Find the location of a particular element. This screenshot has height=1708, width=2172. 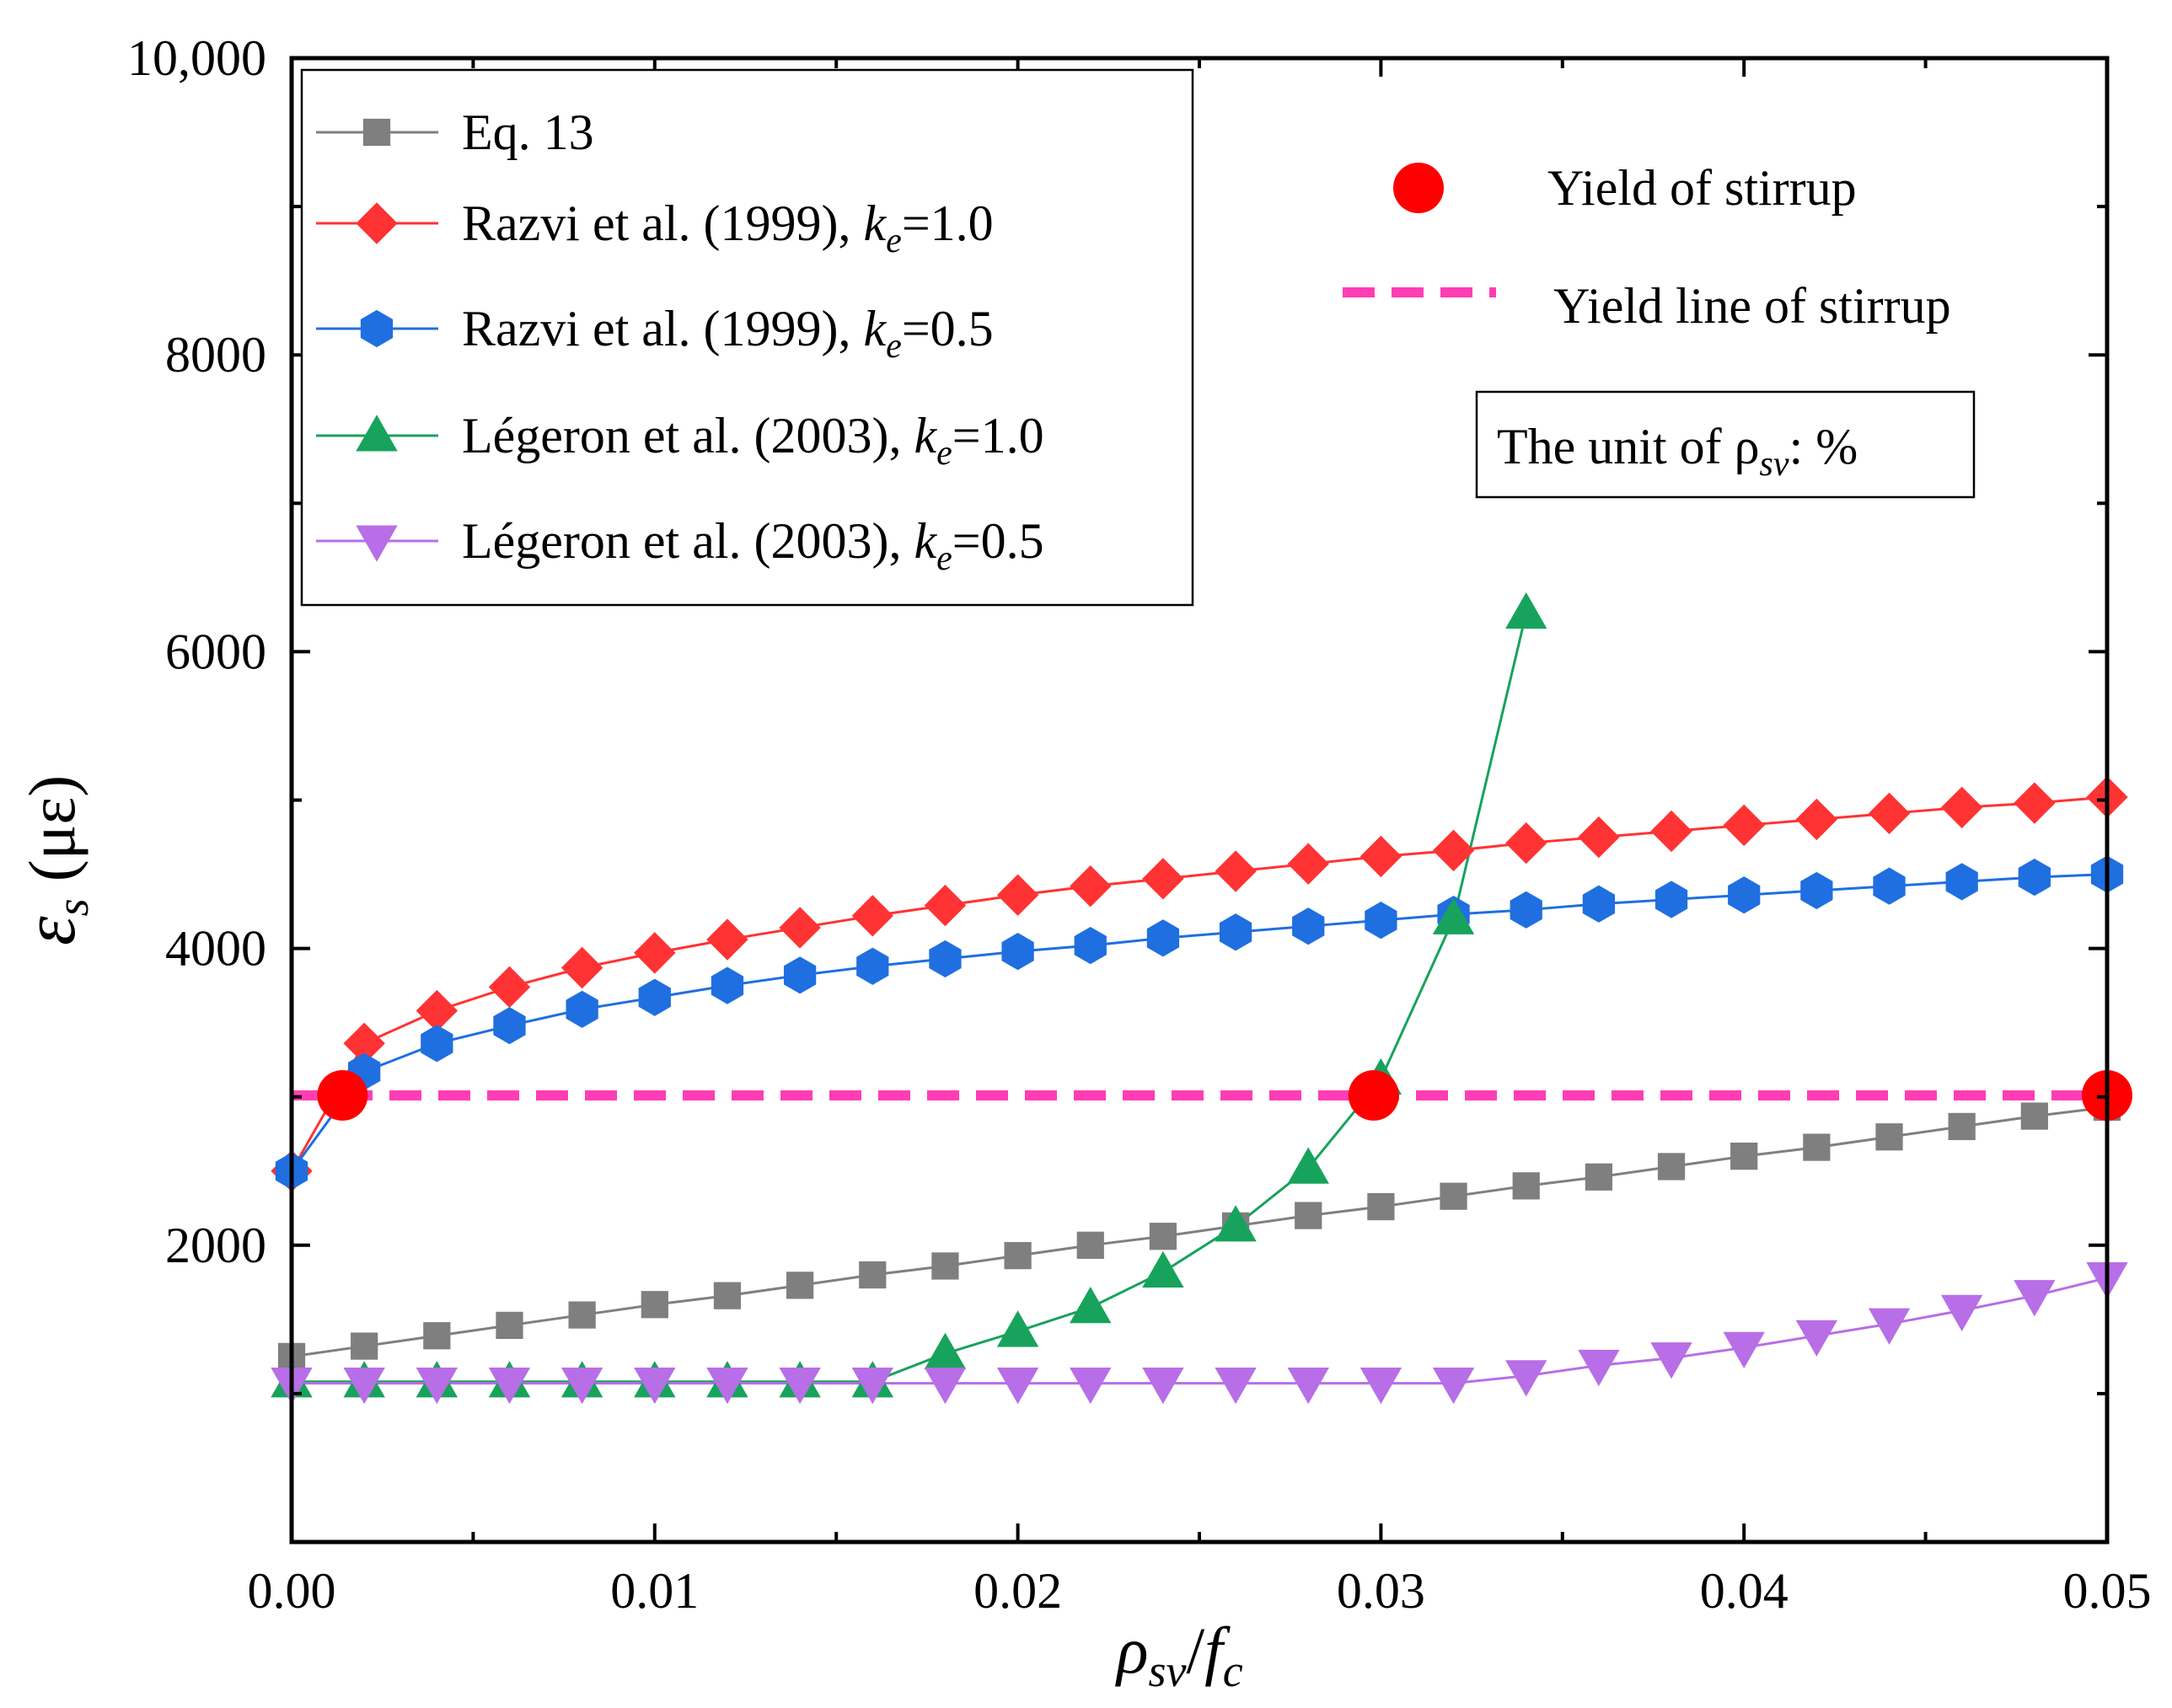

x-tick-label: 0.04 is located at coordinates (1745, 1591).